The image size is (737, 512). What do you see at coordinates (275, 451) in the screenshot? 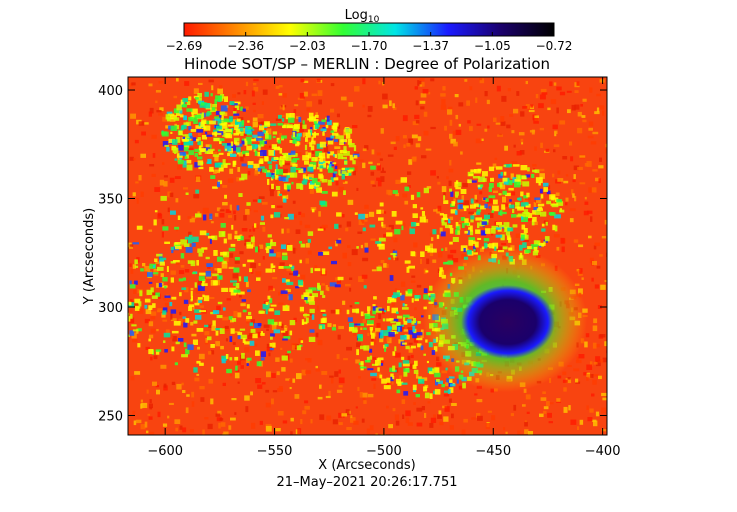
I see `x-tick-label: −550` at bounding box center [275, 451].